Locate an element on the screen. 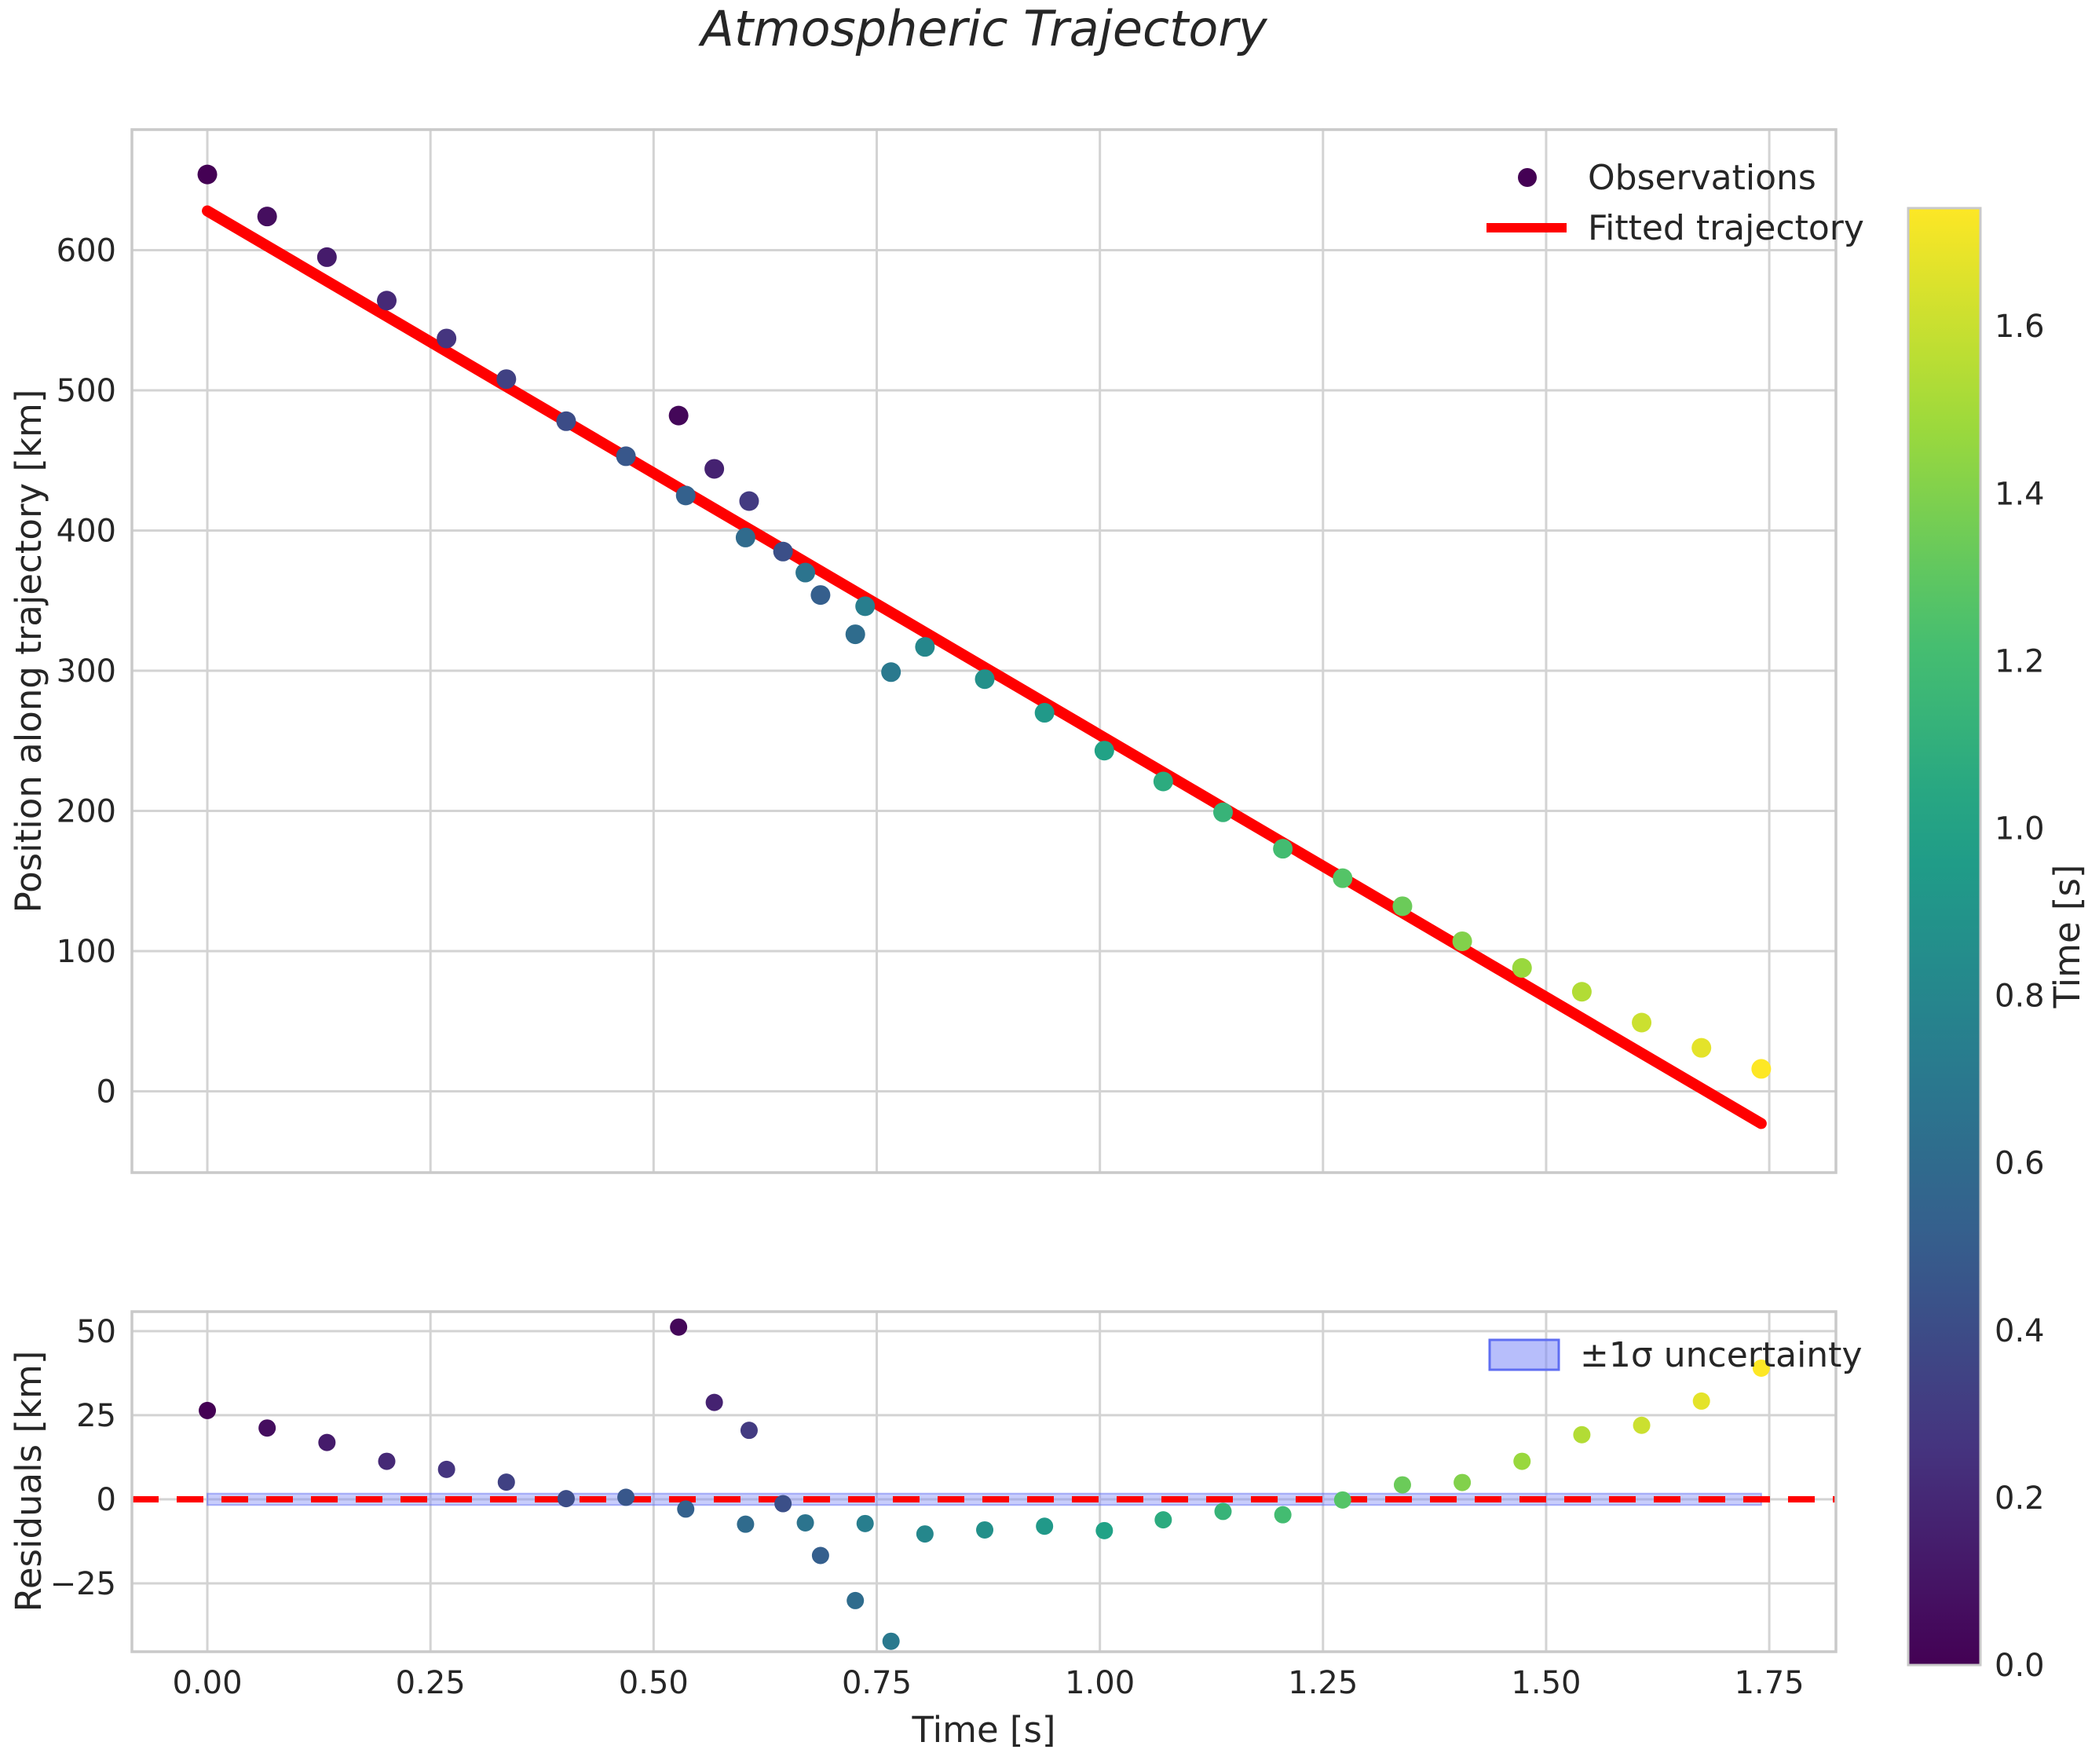 Image resolution: width=2099 pixels, height=1764 pixels. top-y-tick-label: 600 is located at coordinates (86, 251).